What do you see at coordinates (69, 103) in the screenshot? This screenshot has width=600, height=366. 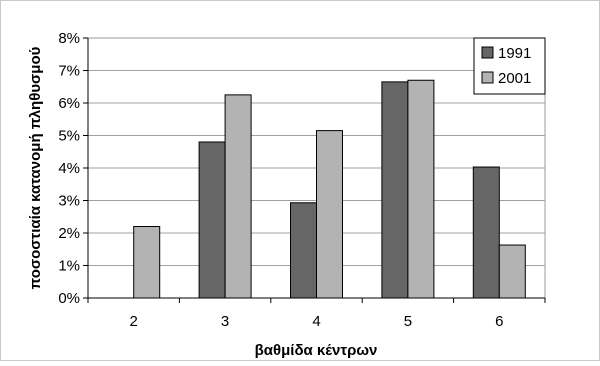 I see `y-tick-label: 6%` at bounding box center [69, 103].